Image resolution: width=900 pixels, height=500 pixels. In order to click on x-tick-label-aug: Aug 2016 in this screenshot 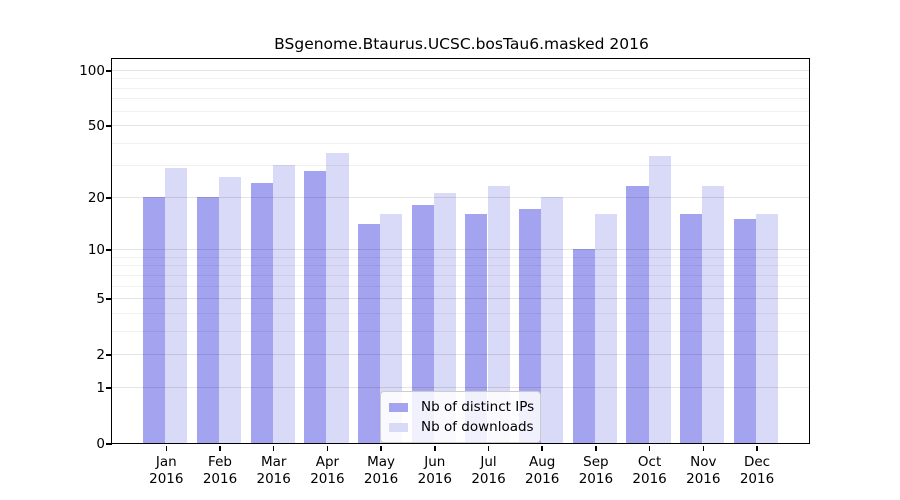, I will do `click(542, 470)`.